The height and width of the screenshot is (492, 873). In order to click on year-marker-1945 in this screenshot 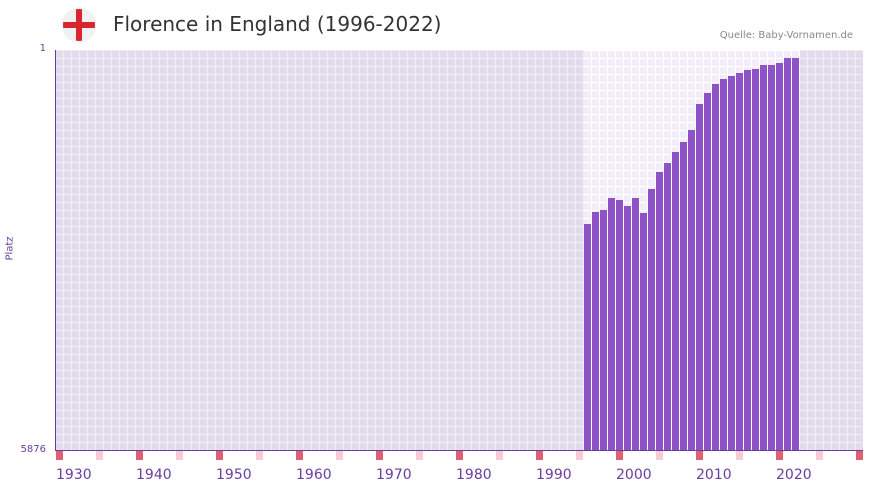, I will do `click(179, 455)`.